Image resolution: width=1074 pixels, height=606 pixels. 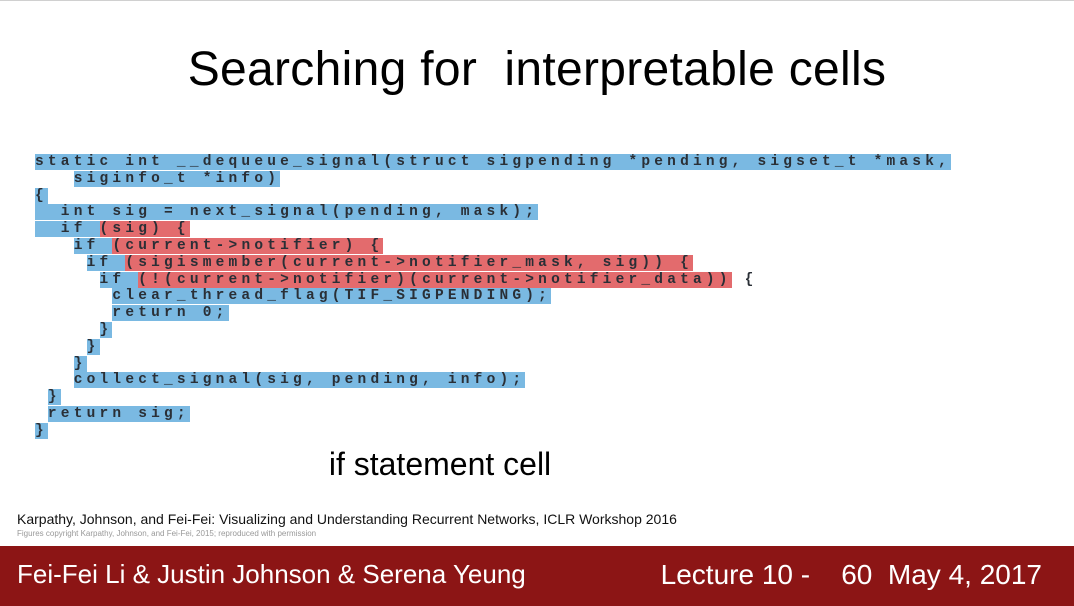 What do you see at coordinates (248, 245) in the screenshot?
I see `code-segment-red: (current->notifier) {` at bounding box center [248, 245].